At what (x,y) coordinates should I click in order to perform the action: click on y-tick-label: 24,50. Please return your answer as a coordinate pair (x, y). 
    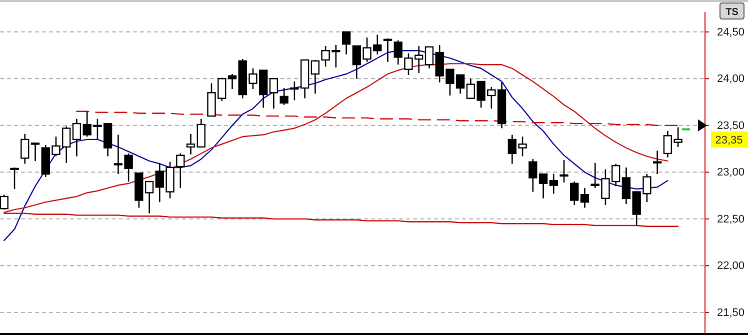
    Looking at the image, I should click on (731, 32).